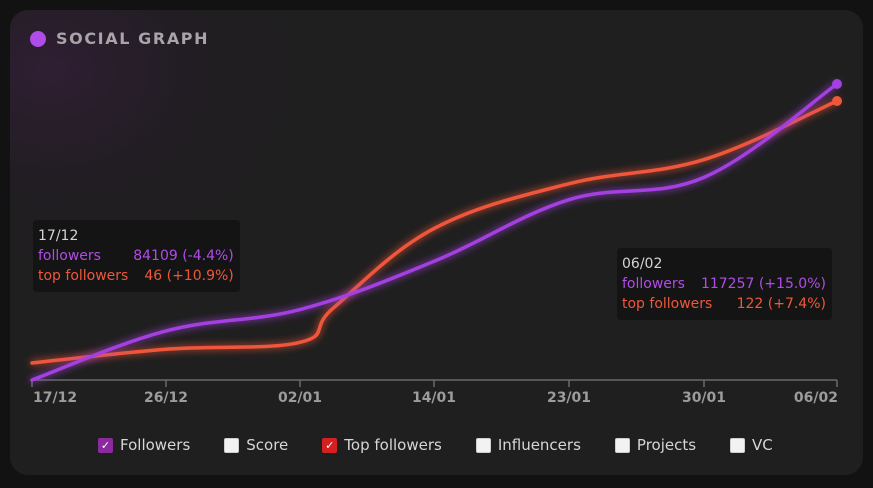 Image resolution: width=873 pixels, height=488 pixels. I want to click on x-tick-label: 30/01, so click(704, 398).